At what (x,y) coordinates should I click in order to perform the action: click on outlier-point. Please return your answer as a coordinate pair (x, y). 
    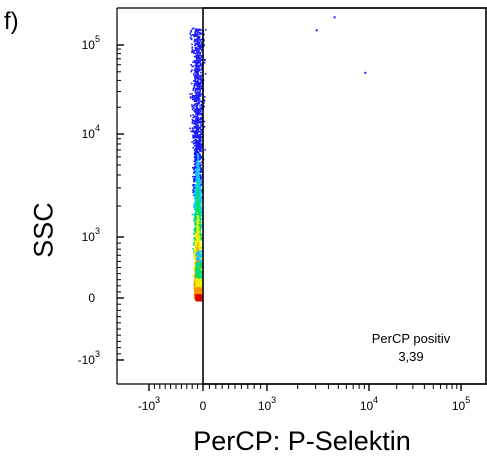
    Looking at the image, I should click on (334, 17).